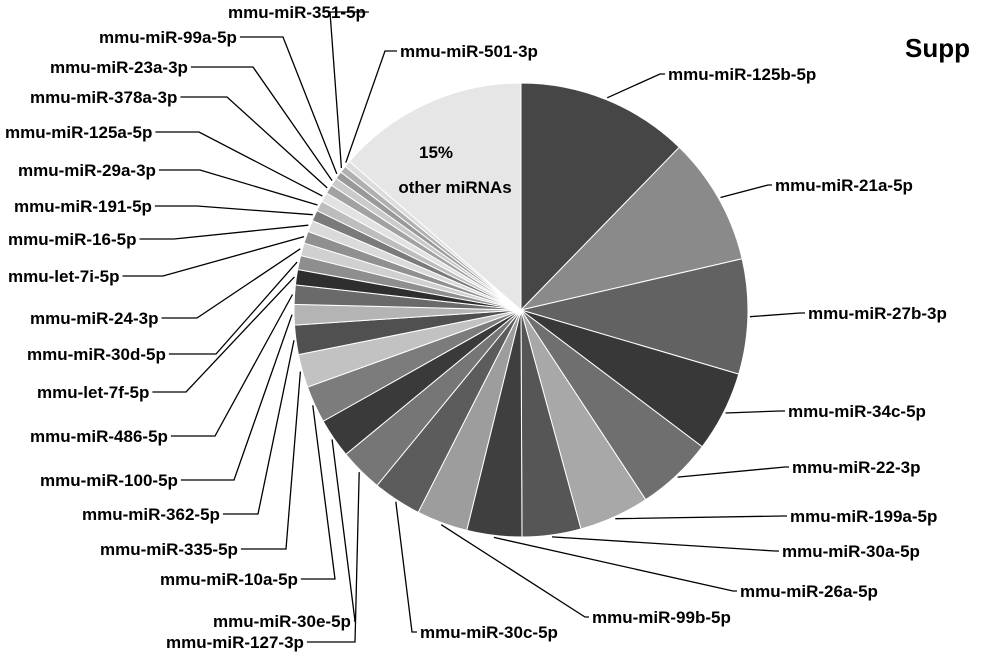 This screenshot has height=658, width=985. I want to click on pie-slice-mmu-mir-125b-5p, so click(600, 197).